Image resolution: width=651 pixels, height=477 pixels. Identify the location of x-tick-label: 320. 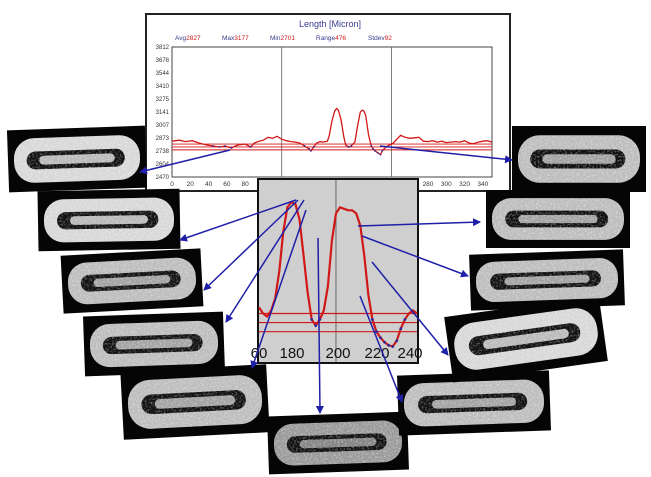
(464, 184).